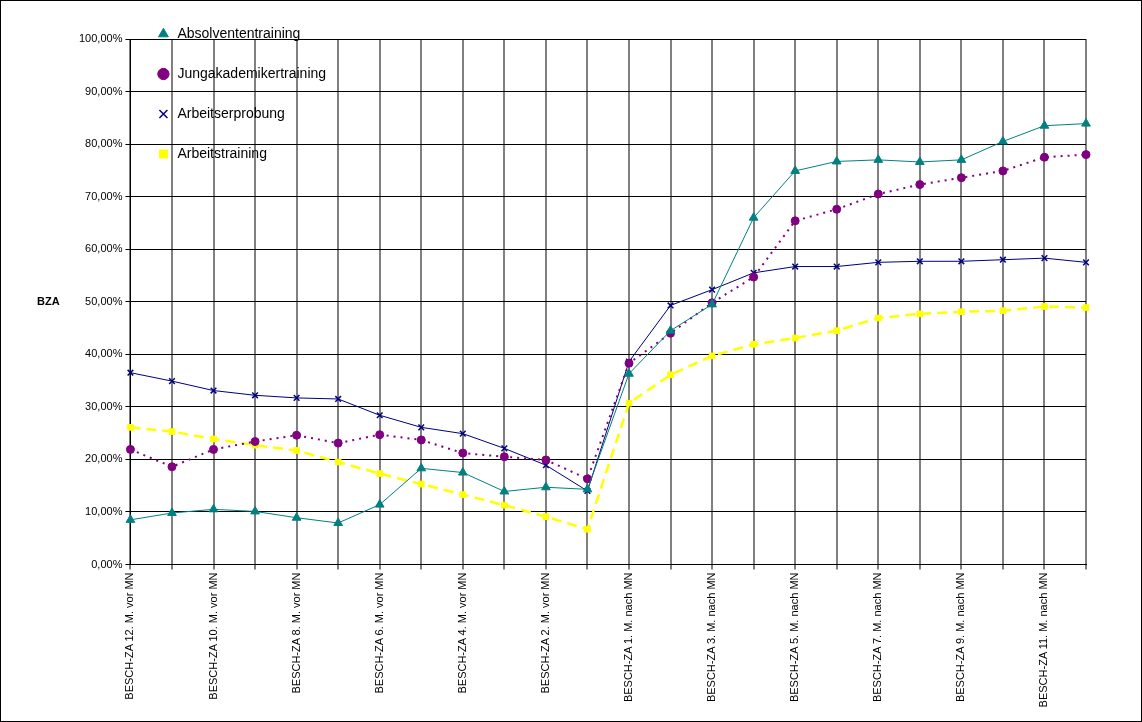 The height and width of the screenshot is (722, 1142). I want to click on y-tick-label: 50,00%, so click(104, 300).